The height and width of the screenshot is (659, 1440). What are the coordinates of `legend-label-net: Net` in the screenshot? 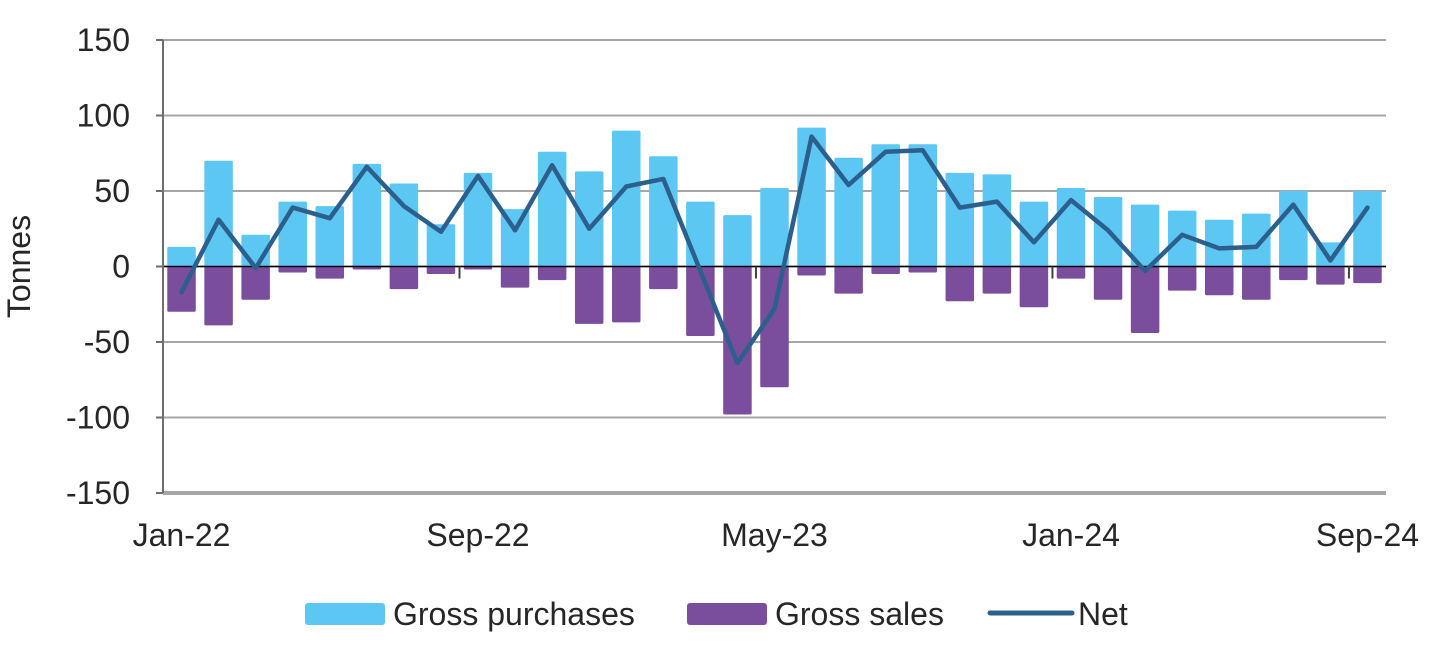 It's located at (1103, 614).